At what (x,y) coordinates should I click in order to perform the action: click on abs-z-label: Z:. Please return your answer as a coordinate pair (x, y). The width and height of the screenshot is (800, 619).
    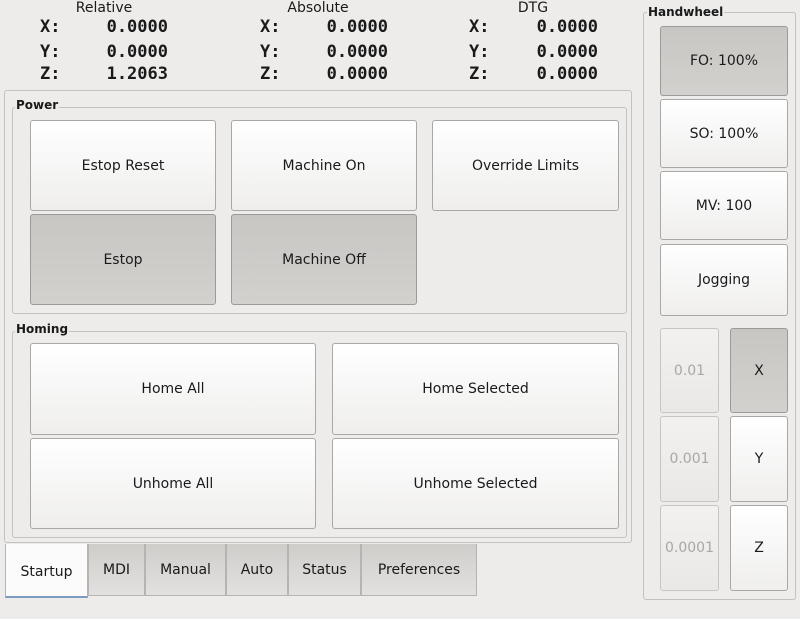
    Looking at the image, I should click on (270, 74).